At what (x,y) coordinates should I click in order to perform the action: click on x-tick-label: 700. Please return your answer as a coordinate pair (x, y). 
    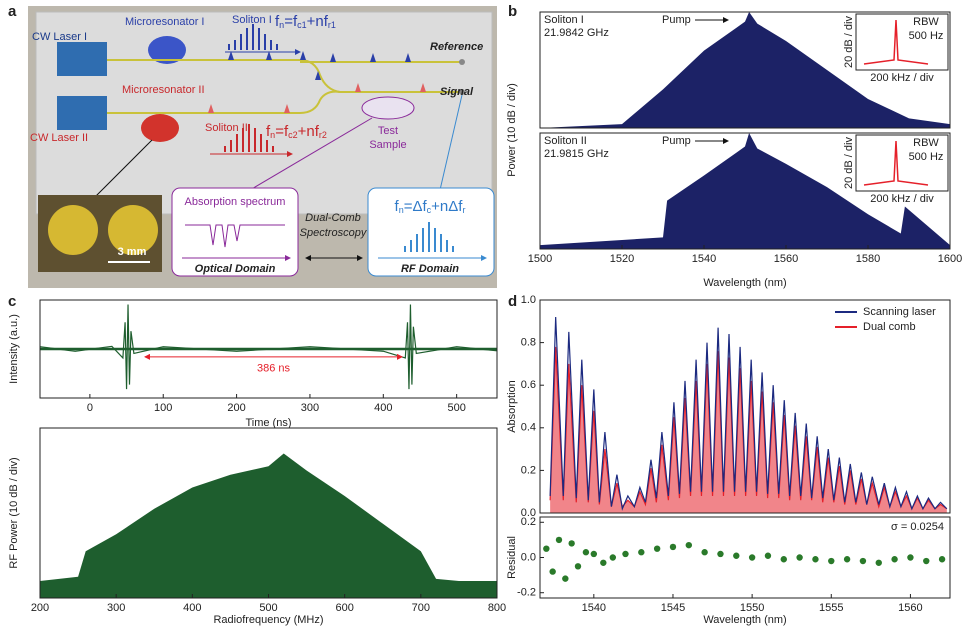
    Looking at the image, I should click on (421, 608).